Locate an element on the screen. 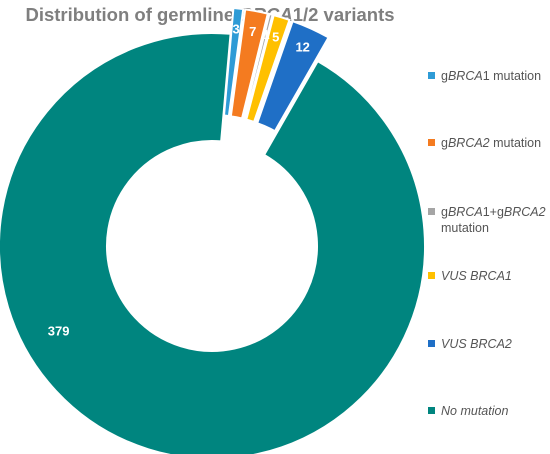  slice-gbrca1-mutation is located at coordinates (233, 62).